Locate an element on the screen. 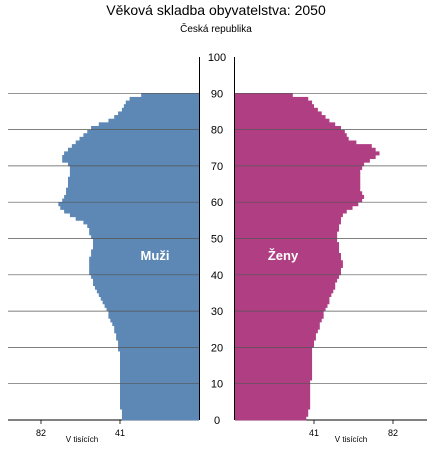  y-tick-label: 80 is located at coordinates (217, 131).